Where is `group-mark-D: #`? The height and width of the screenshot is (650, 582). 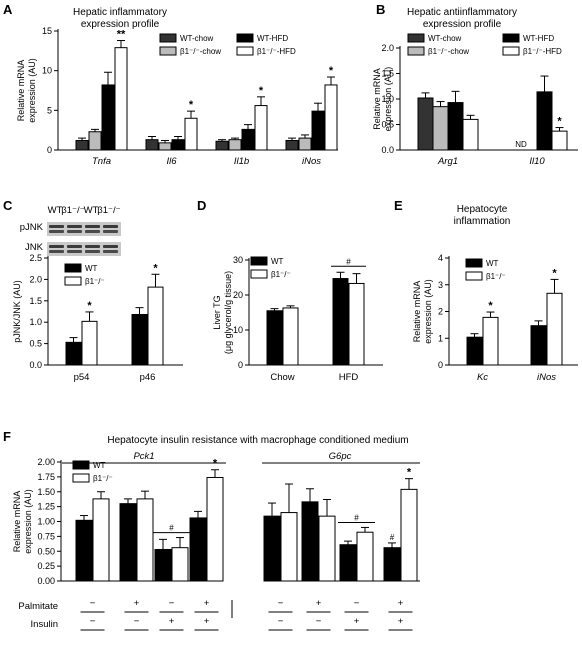
group-mark-D: # is located at coordinates (348, 261).